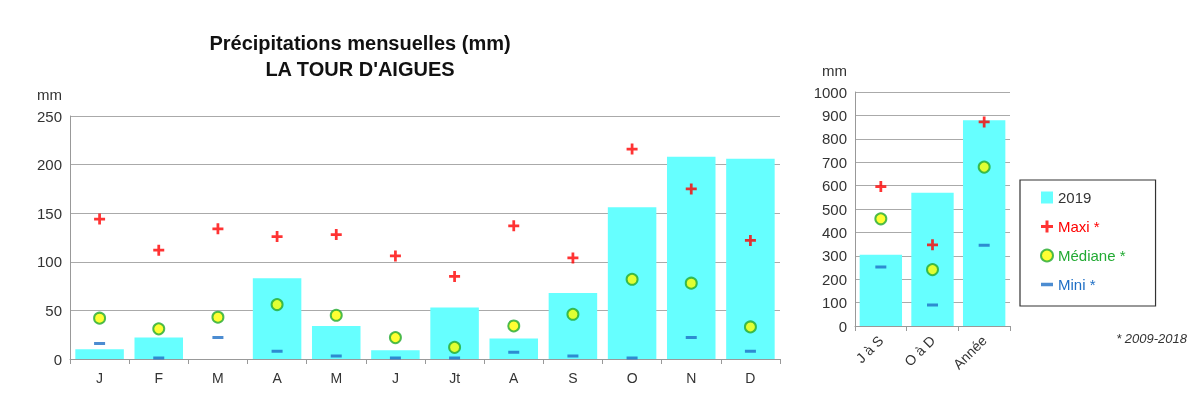  What do you see at coordinates (834, 256) in the screenshot?
I see `y-tick-label: 300` at bounding box center [834, 256].